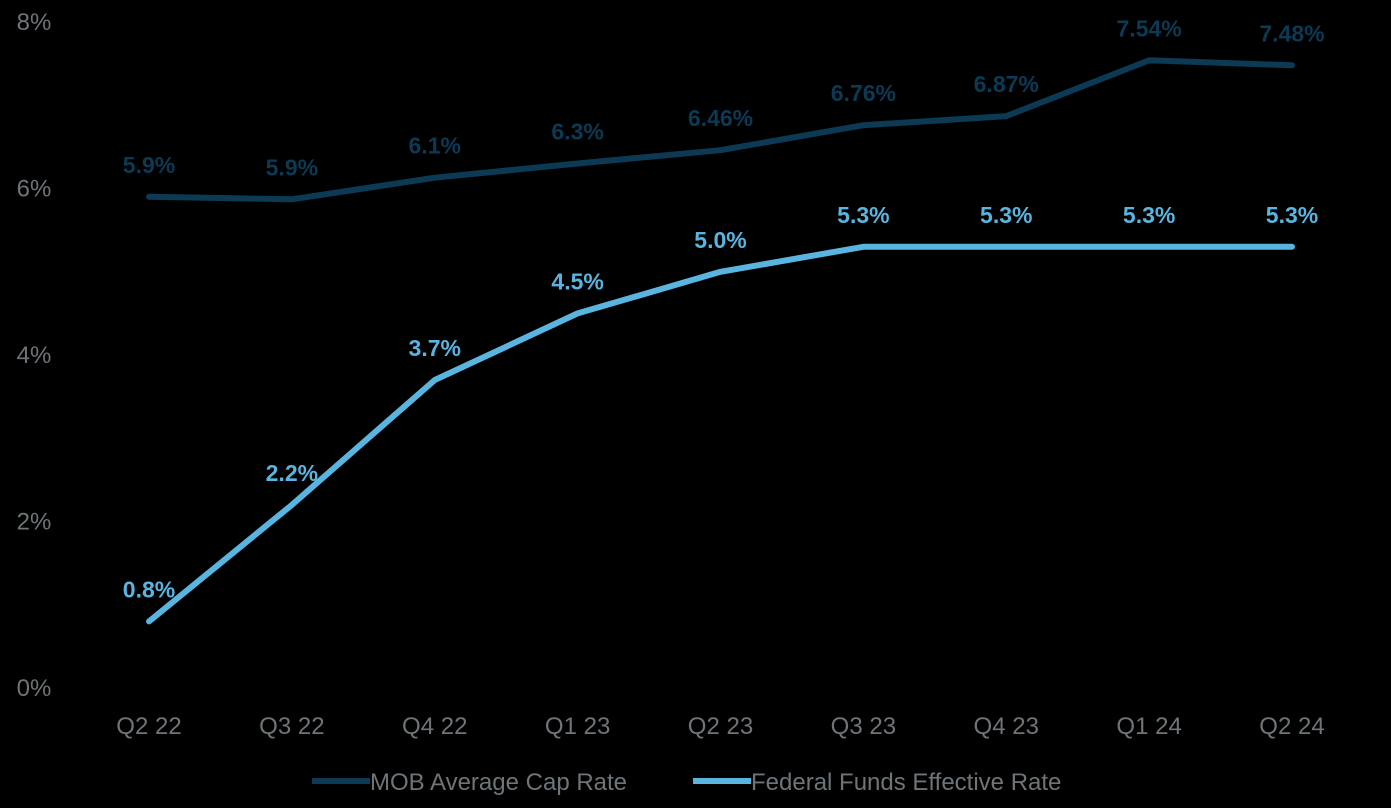 The image size is (1391, 808). I want to click on legend-label: MOB Average Cap Rate, so click(498, 782).